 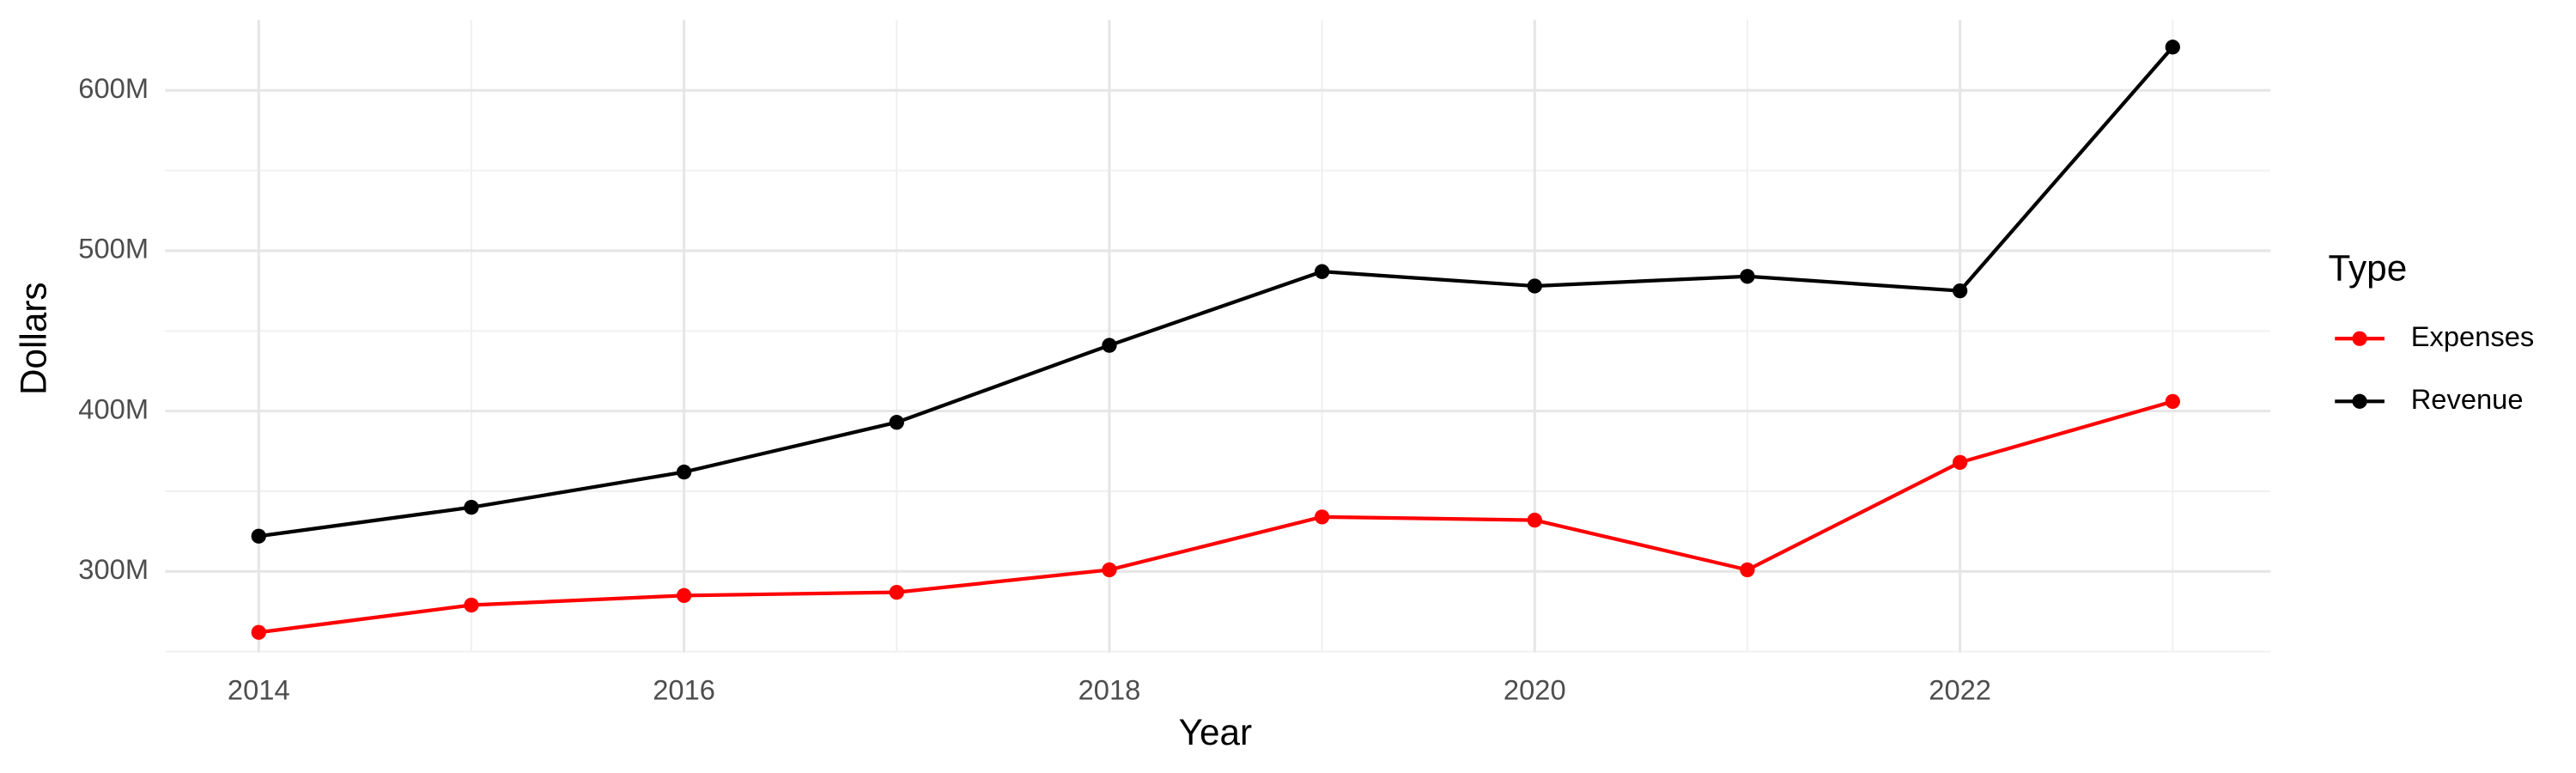 I want to click on x-tick-label: 2018, so click(x=1109, y=689).